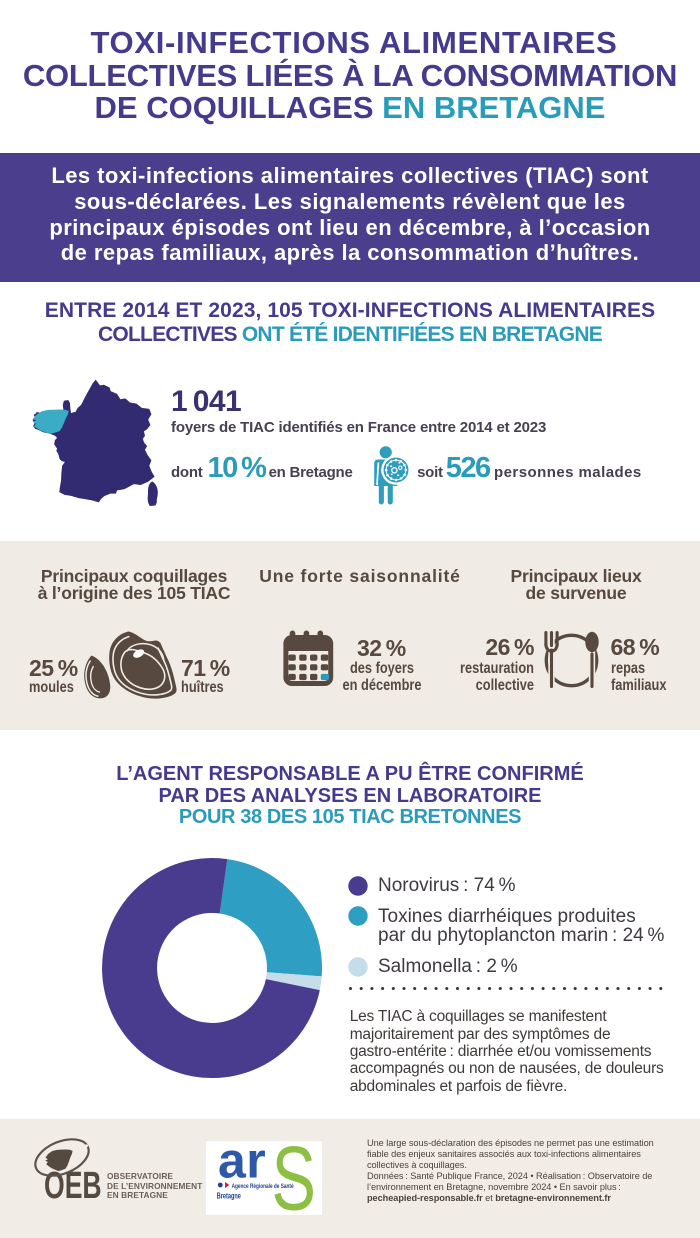 This screenshot has width=700, height=1238. I want to click on svg-text: S, so click(294, 1178).